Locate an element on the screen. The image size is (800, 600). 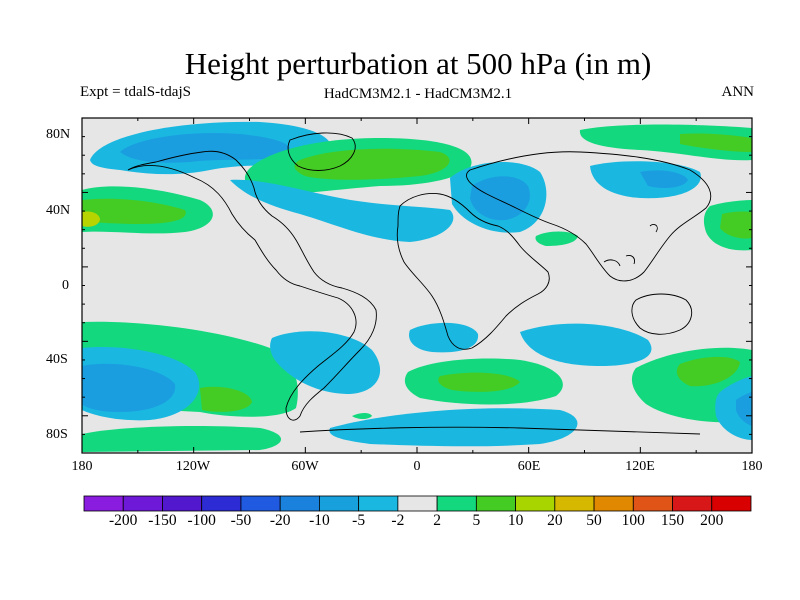
colorbar-level-label: 10 is located at coordinates (515, 520).